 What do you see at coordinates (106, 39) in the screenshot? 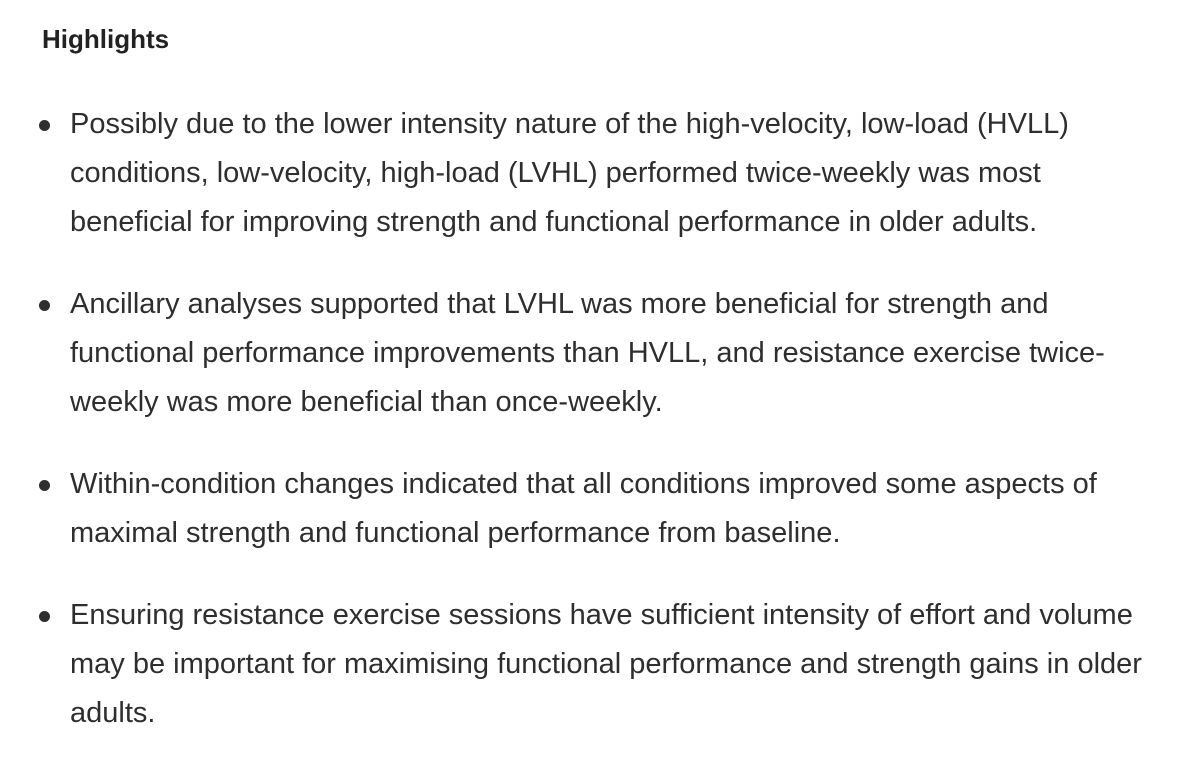
I see `heading: Highlights` at bounding box center [106, 39].